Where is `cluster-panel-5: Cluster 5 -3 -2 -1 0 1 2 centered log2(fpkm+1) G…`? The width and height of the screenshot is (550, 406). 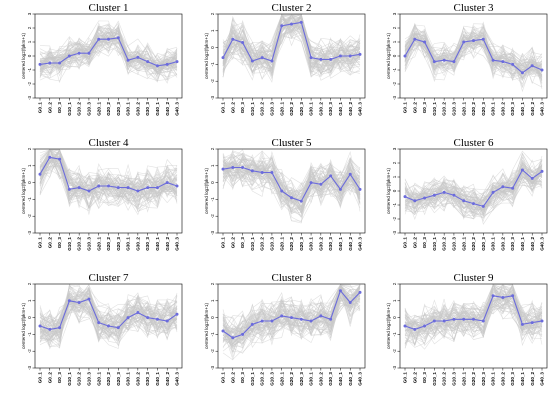
cluster-panel-5: Cluster 5 -3 -2 -1 0 1 2 centered log2(fpkm+1) G… is located at coordinates (285, 194).